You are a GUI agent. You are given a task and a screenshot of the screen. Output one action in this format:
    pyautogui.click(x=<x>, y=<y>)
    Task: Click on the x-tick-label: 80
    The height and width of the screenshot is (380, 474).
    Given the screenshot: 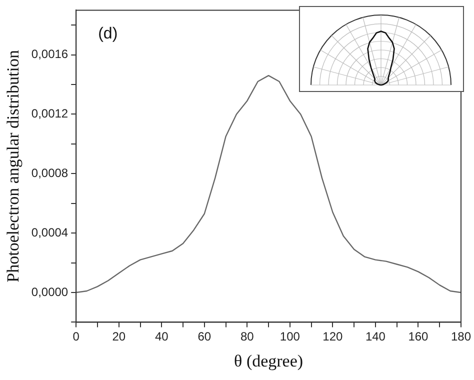 What is the action you would take?
    pyautogui.click(x=247, y=337)
    